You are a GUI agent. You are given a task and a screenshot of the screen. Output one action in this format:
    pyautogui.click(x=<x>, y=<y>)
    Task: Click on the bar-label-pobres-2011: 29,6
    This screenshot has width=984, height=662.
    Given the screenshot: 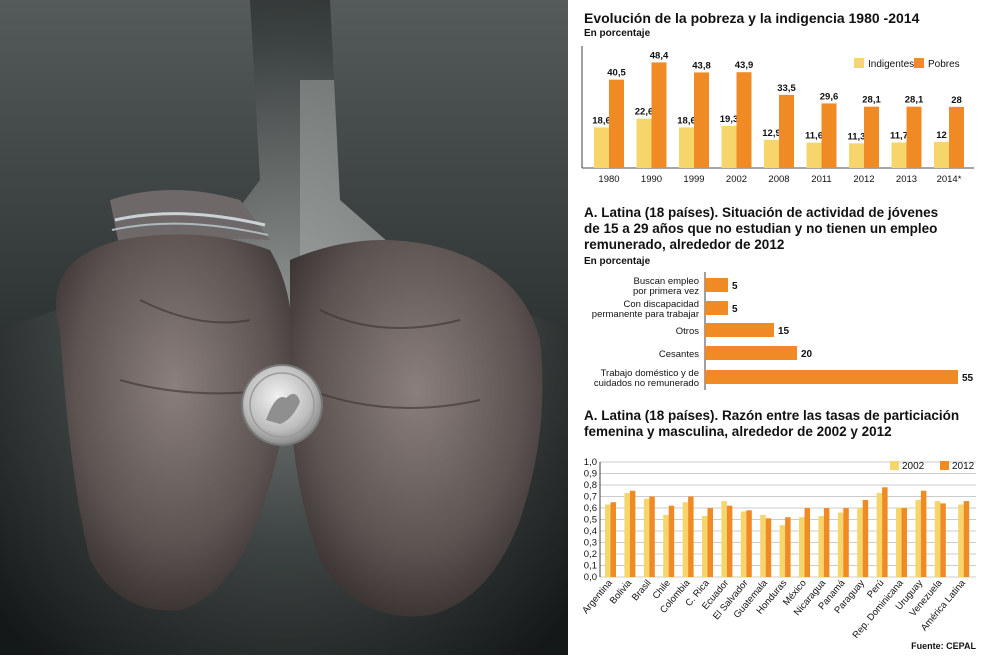 What is the action you would take?
    pyautogui.click(x=829, y=96)
    